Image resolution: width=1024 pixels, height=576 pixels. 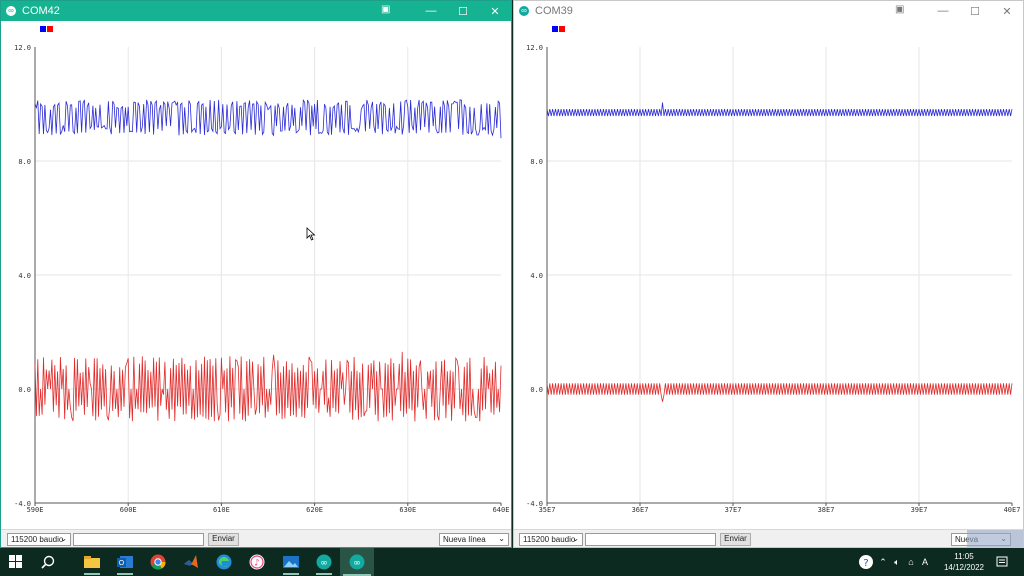 I want to click on clock: 11:05 14/12/2022, so click(x=964, y=562).